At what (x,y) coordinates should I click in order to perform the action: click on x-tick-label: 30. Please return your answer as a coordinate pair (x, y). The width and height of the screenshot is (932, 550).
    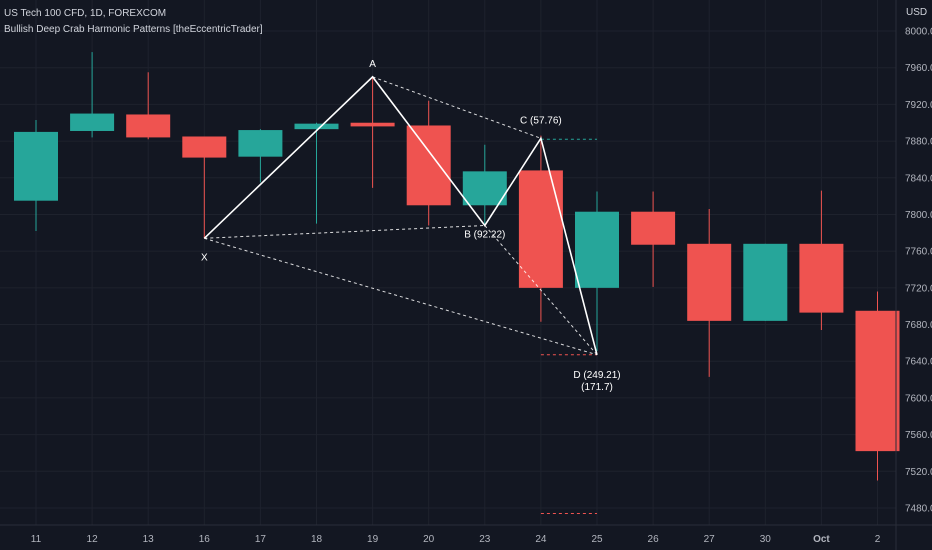
    Looking at the image, I should click on (766, 539).